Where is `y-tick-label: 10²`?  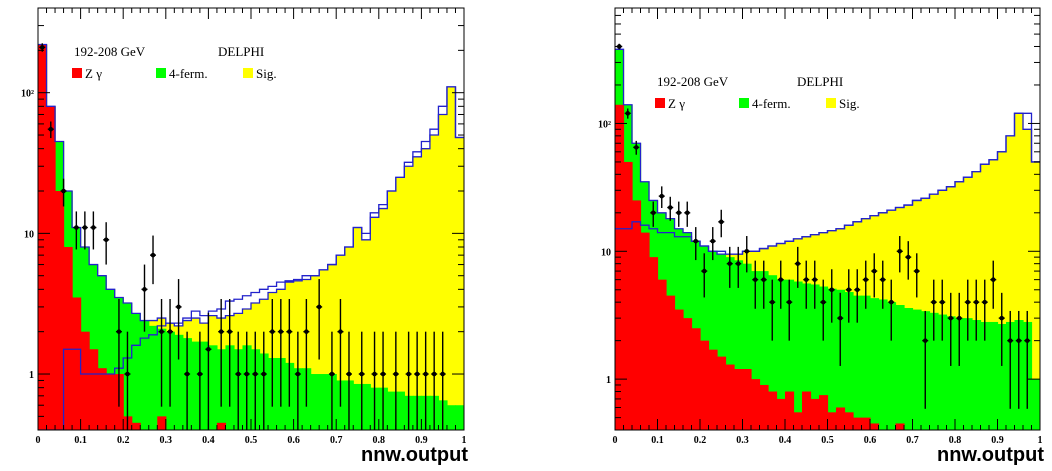
y-tick-label: 10² is located at coordinates (27, 94).